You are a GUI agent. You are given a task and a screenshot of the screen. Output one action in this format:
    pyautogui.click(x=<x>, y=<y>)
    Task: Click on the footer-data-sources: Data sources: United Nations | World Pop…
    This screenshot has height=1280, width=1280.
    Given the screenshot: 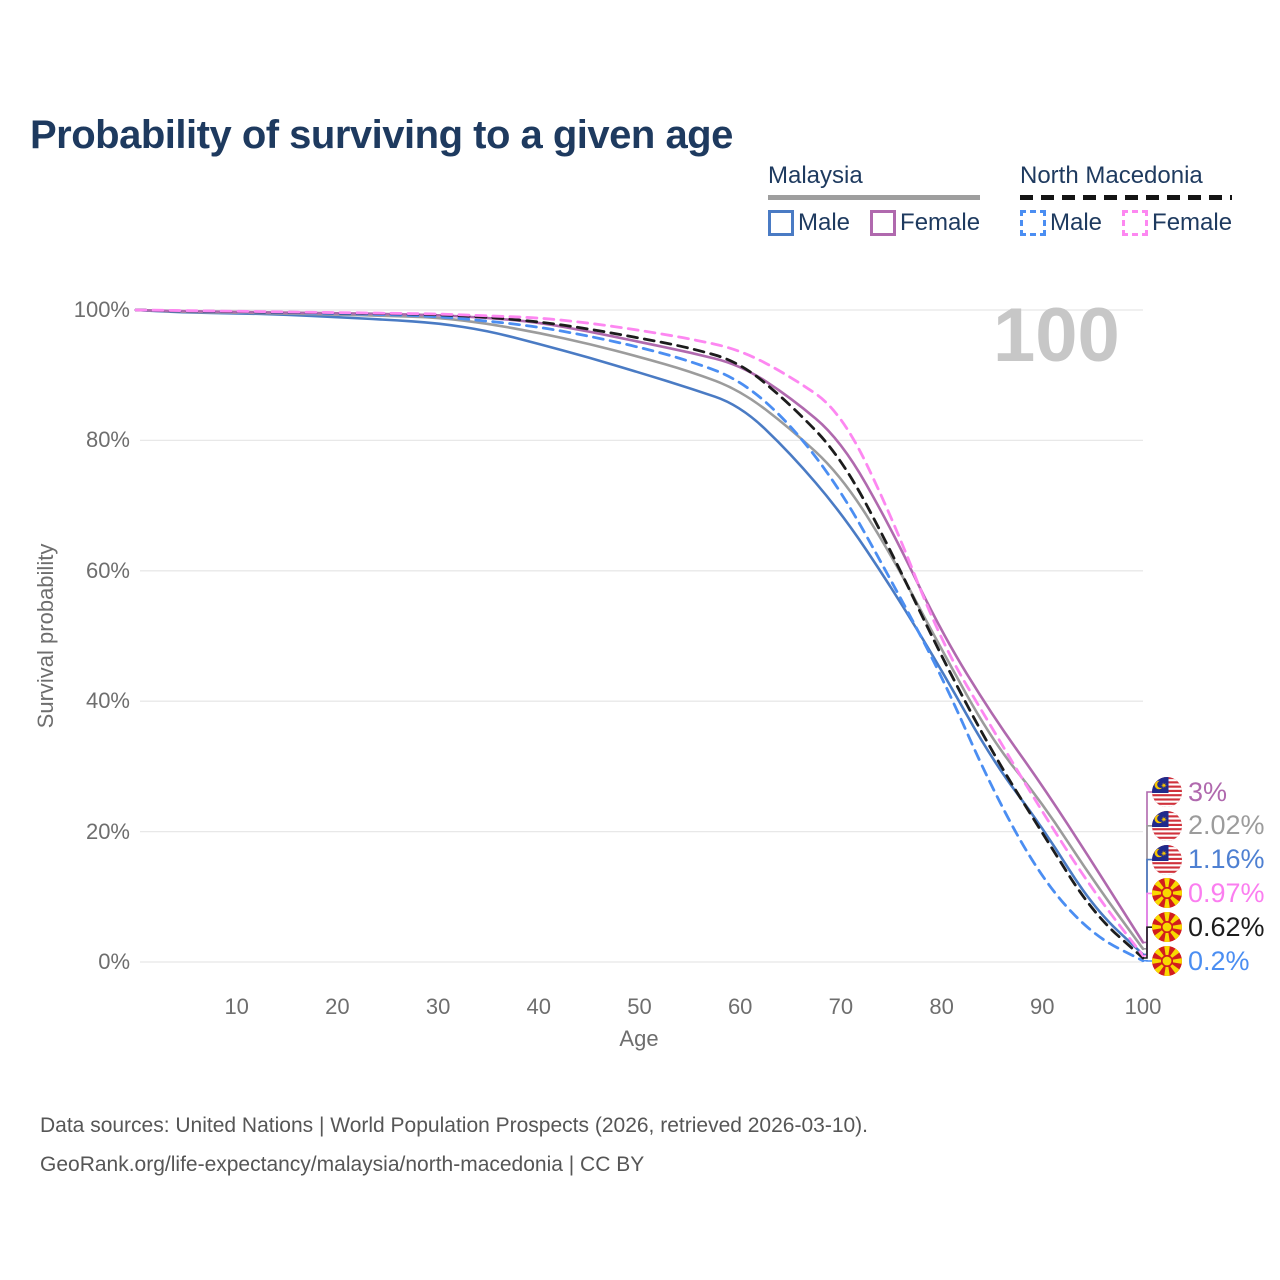 What is the action you would take?
    pyautogui.click(x=454, y=1125)
    